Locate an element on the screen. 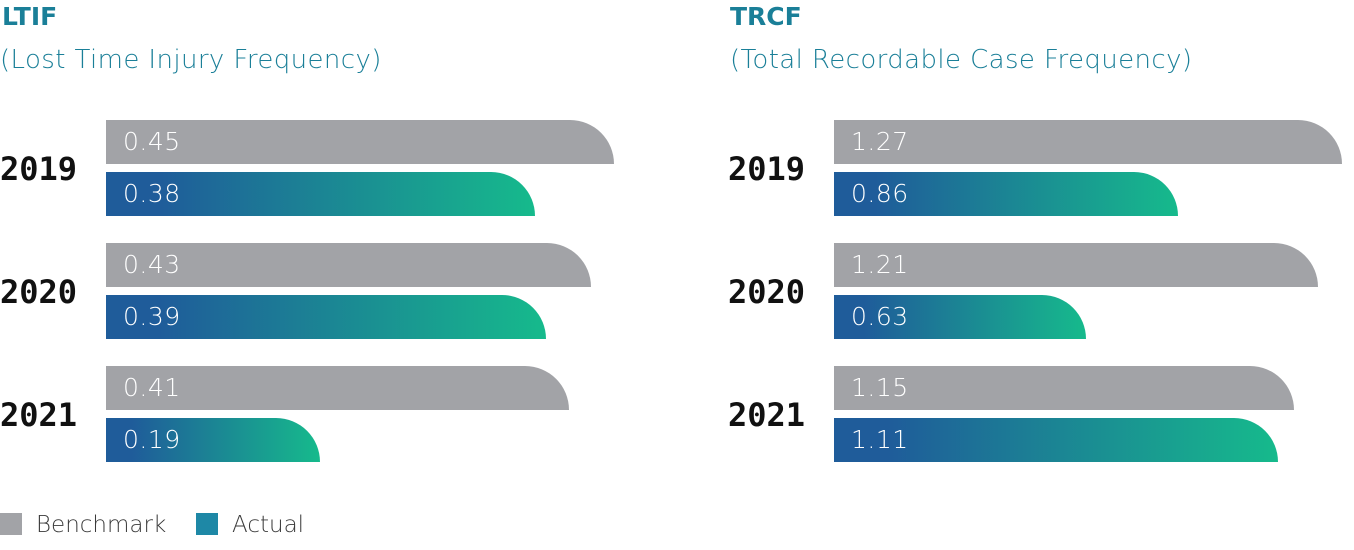  bar-value-label: 0.38 is located at coordinates (152, 193).